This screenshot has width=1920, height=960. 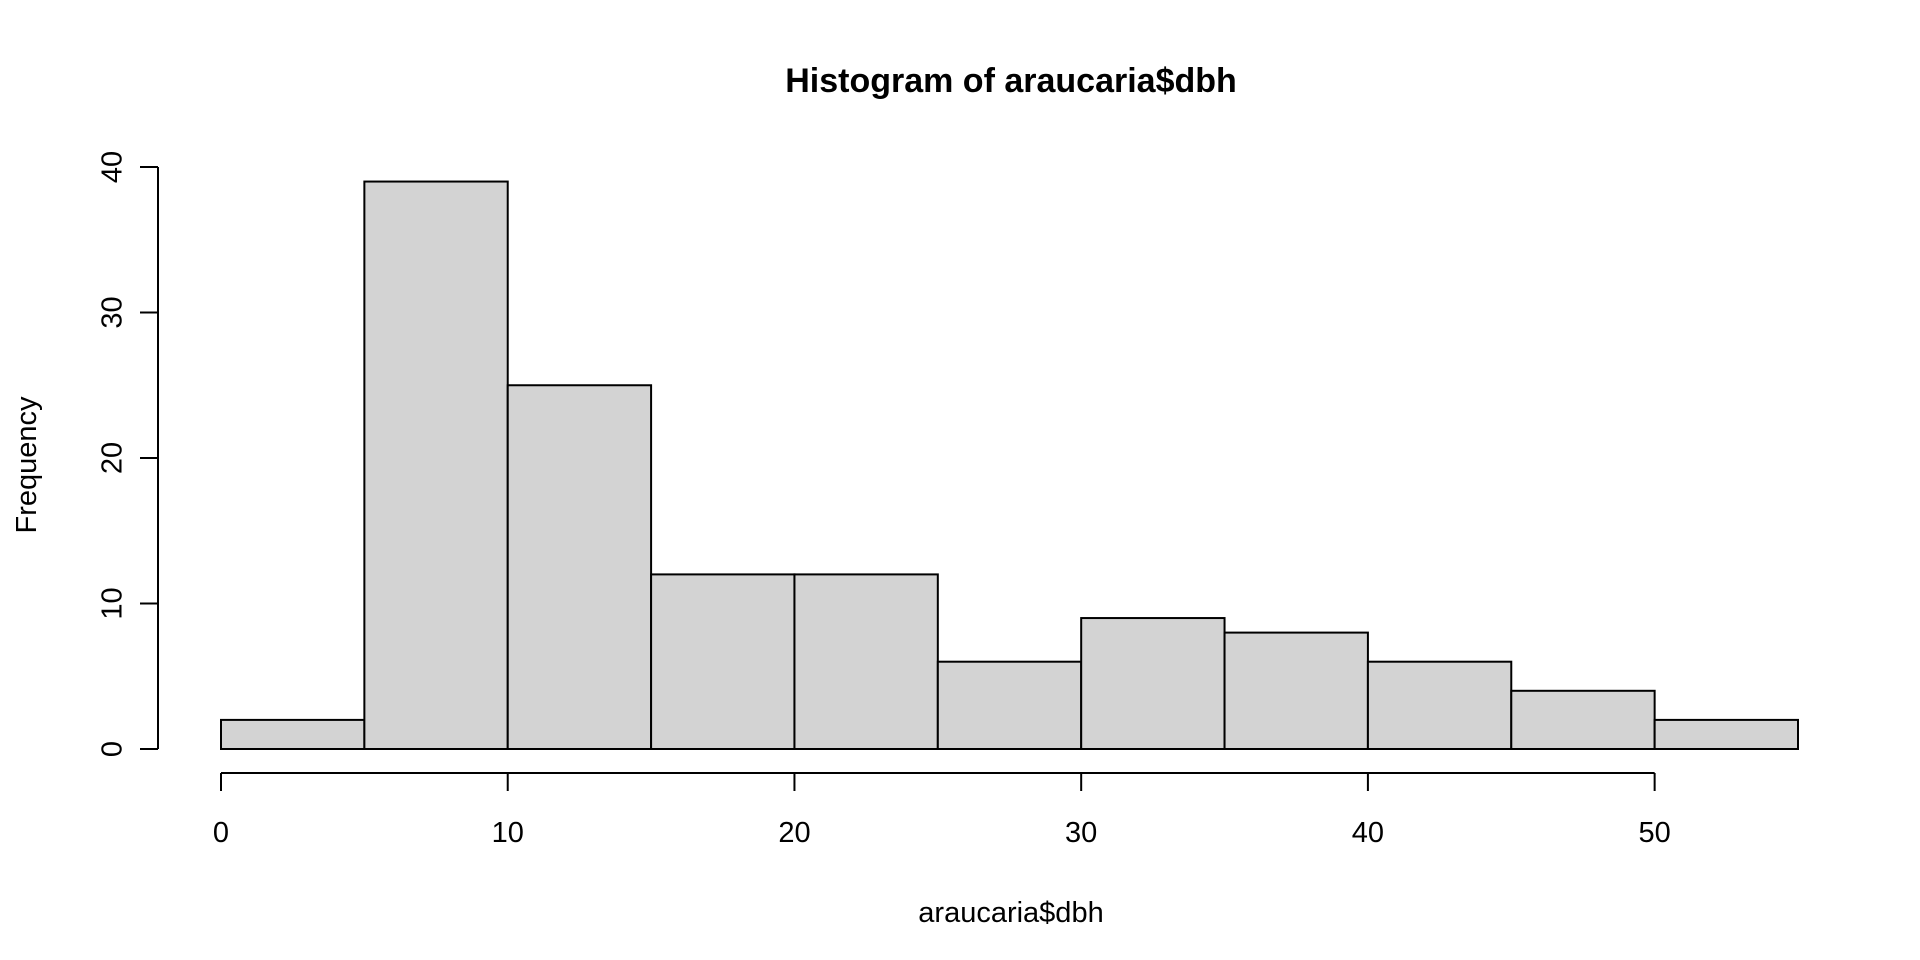 What do you see at coordinates (27, 465) in the screenshot?
I see `y-axis-label: Frequency` at bounding box center [27, 465].